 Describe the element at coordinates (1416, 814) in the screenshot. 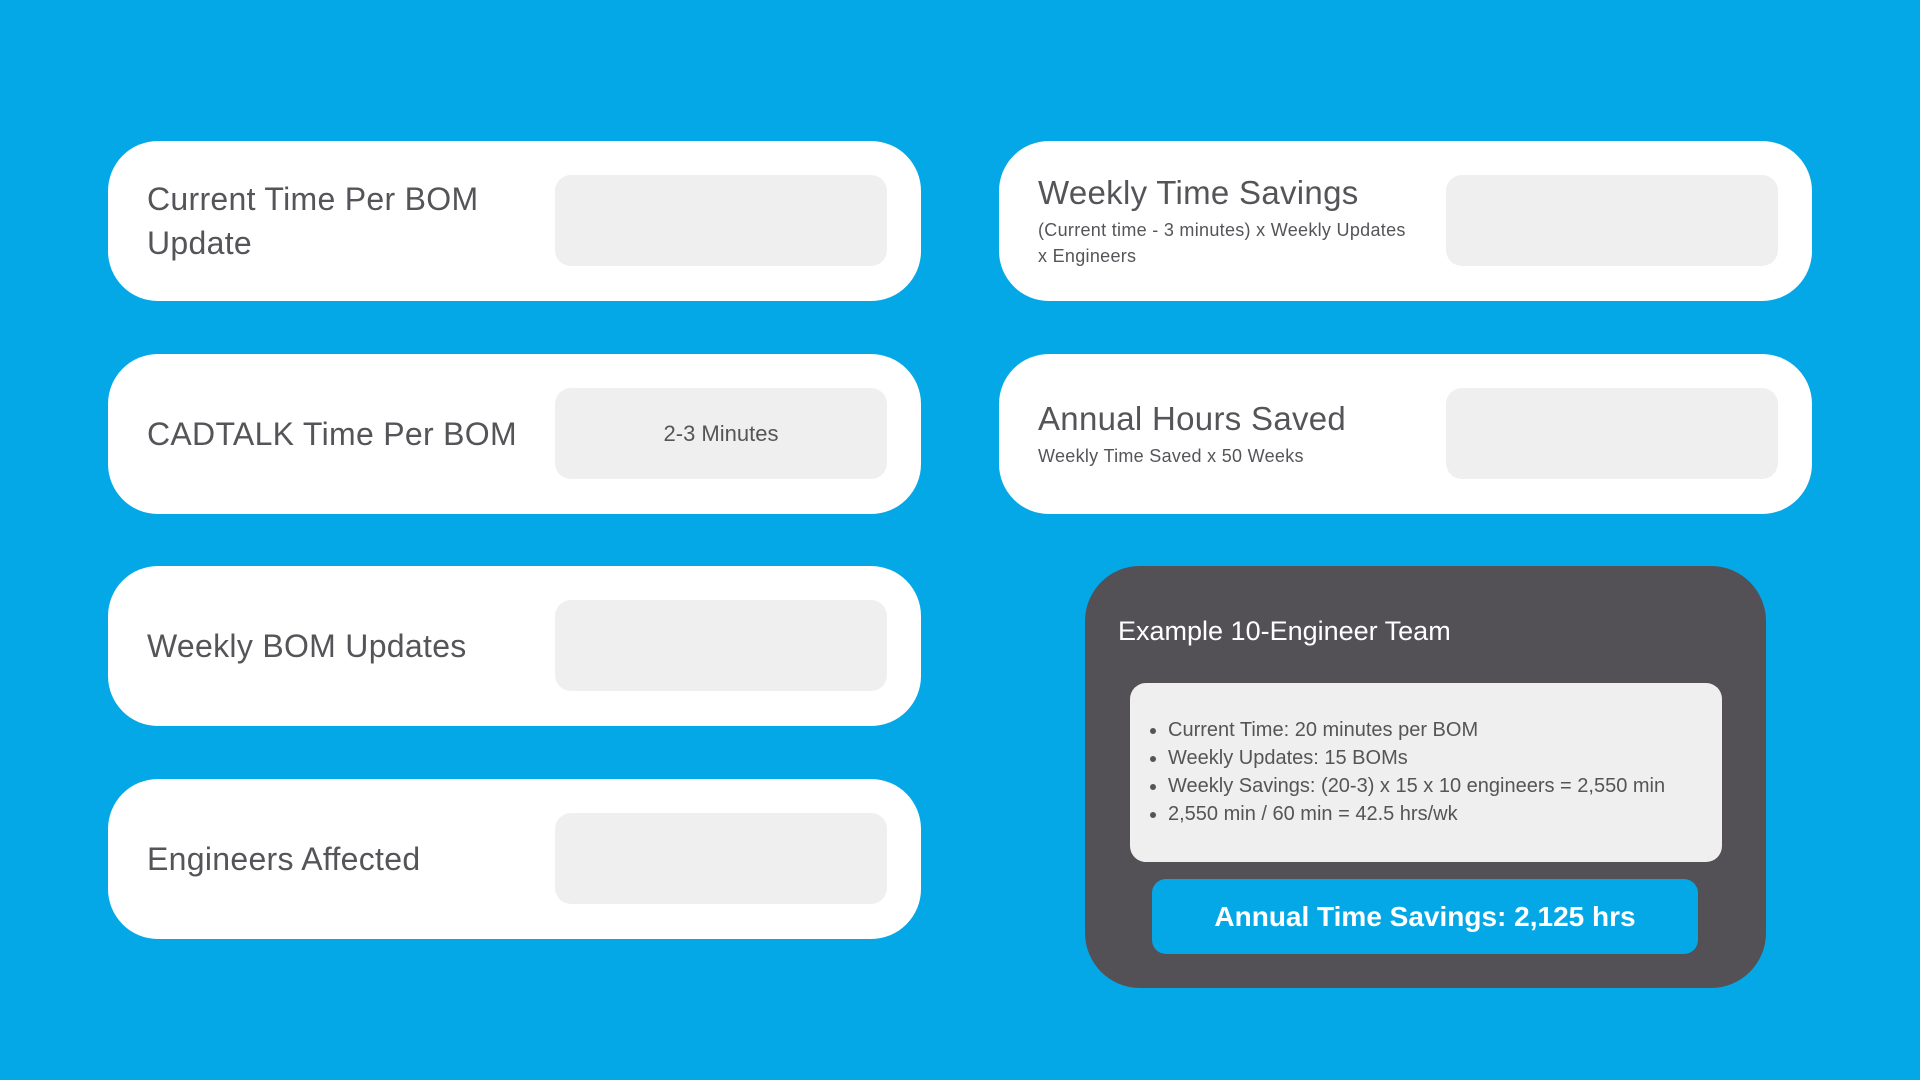

I see `example-bullet: 2,550 min / 60 min = 42.5 hrs/wk` at that location.